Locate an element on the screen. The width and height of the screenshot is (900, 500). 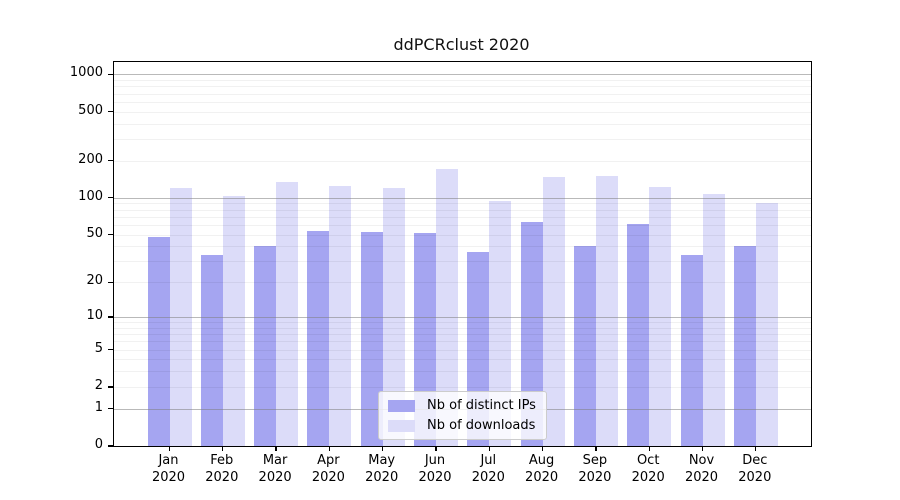
legend-label-distinct-ips: Nb of distinct IPs is located at coordinates (481, 405).